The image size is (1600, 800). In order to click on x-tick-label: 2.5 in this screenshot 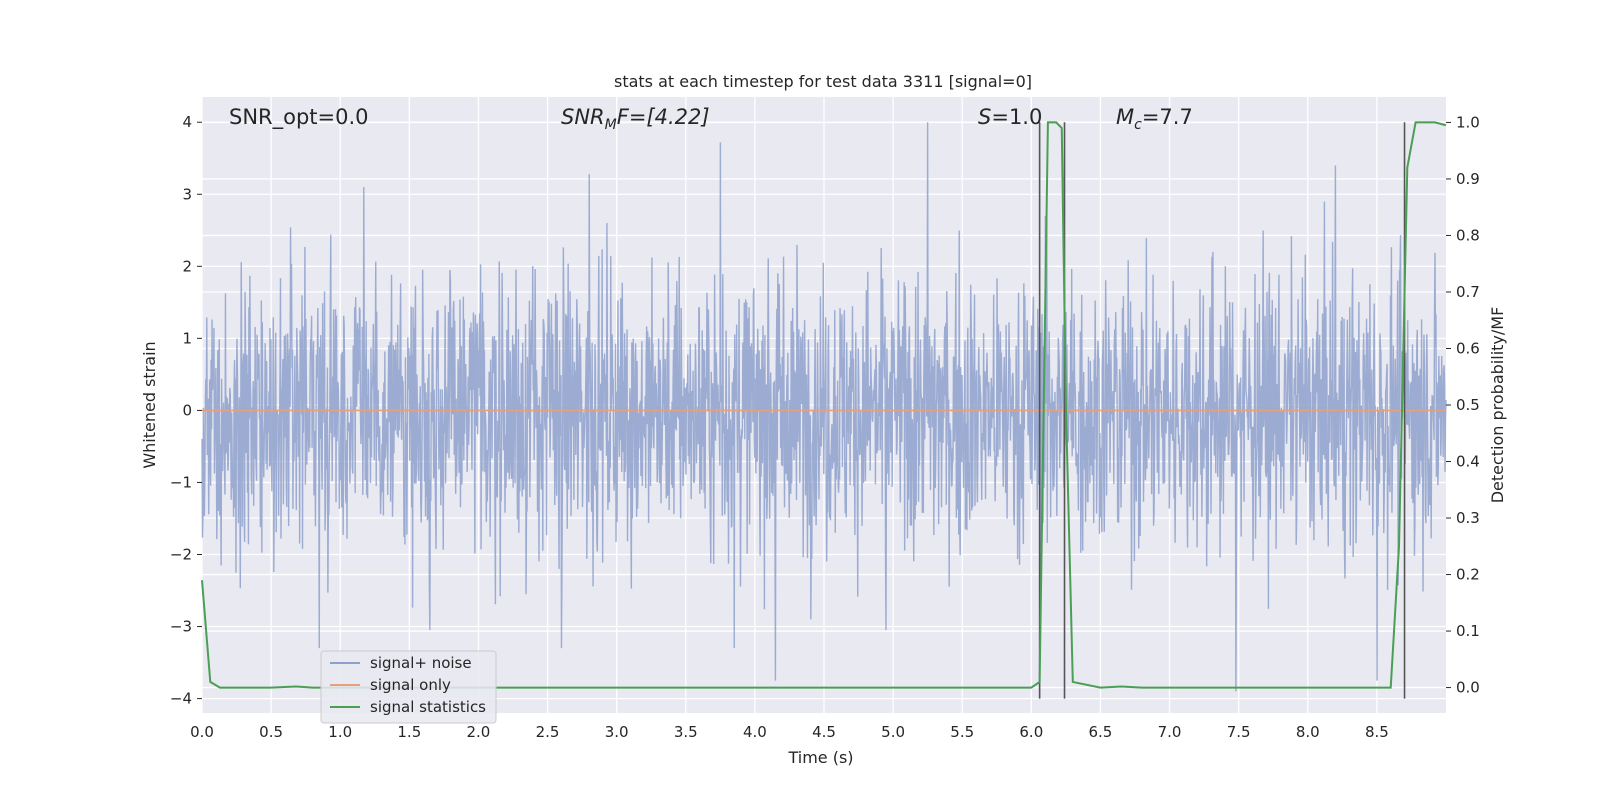, I will do `click(548, 732)`.